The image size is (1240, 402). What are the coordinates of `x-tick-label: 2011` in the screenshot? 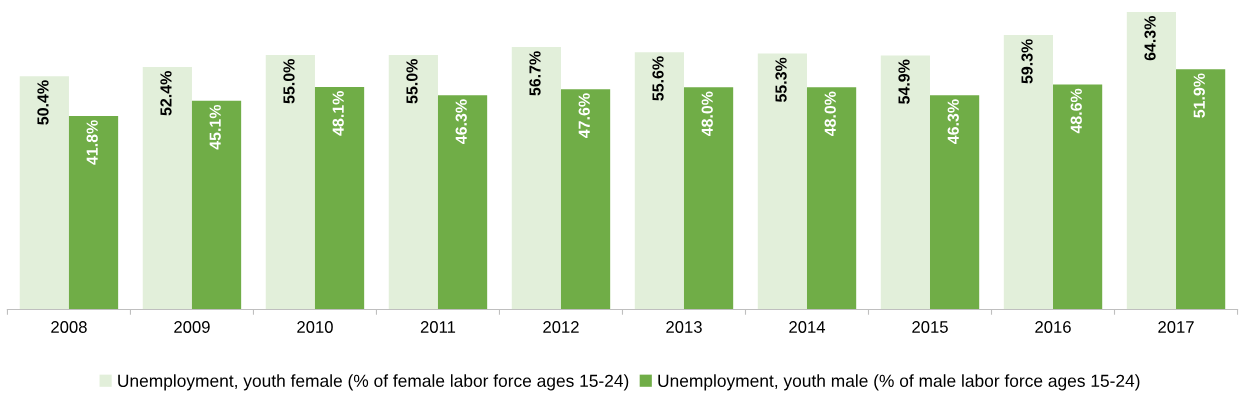 It's located at (438, 327).